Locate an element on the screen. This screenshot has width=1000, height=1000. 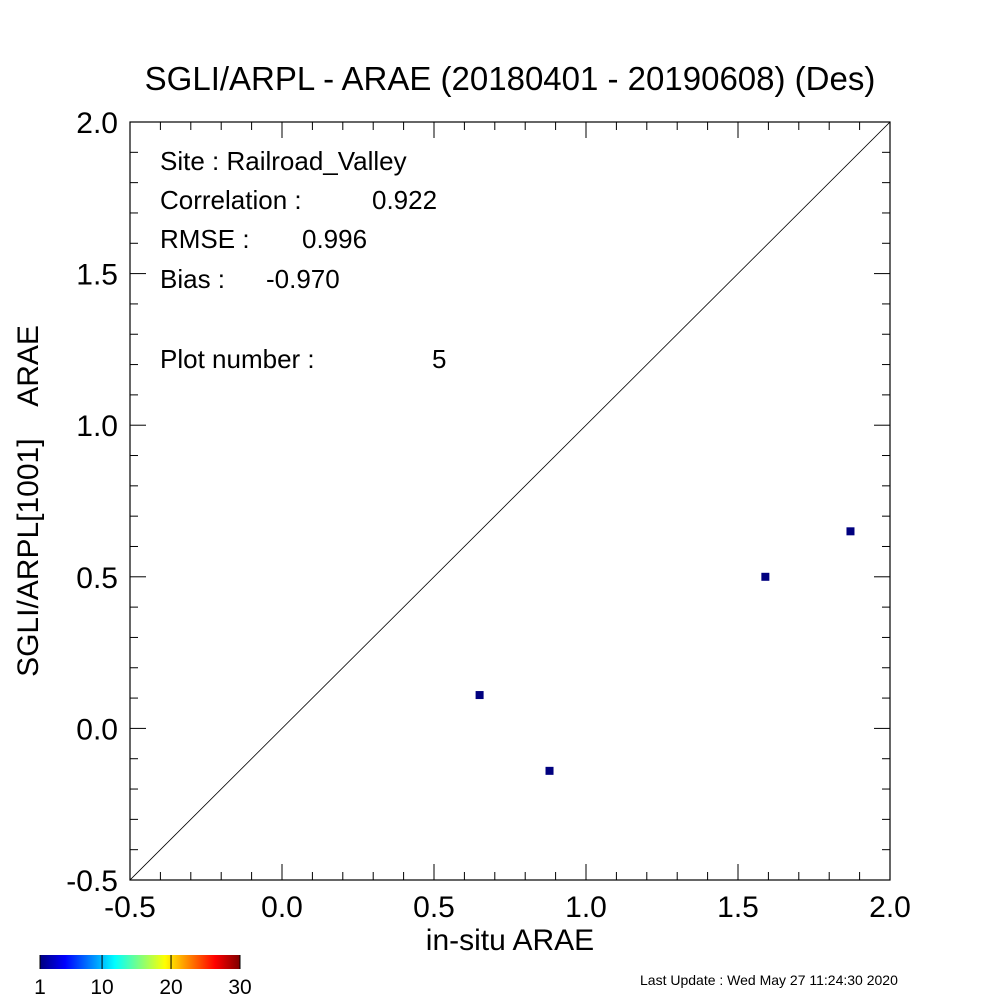
x-tick-label: 2.0 is located at coordinates (890, 907).